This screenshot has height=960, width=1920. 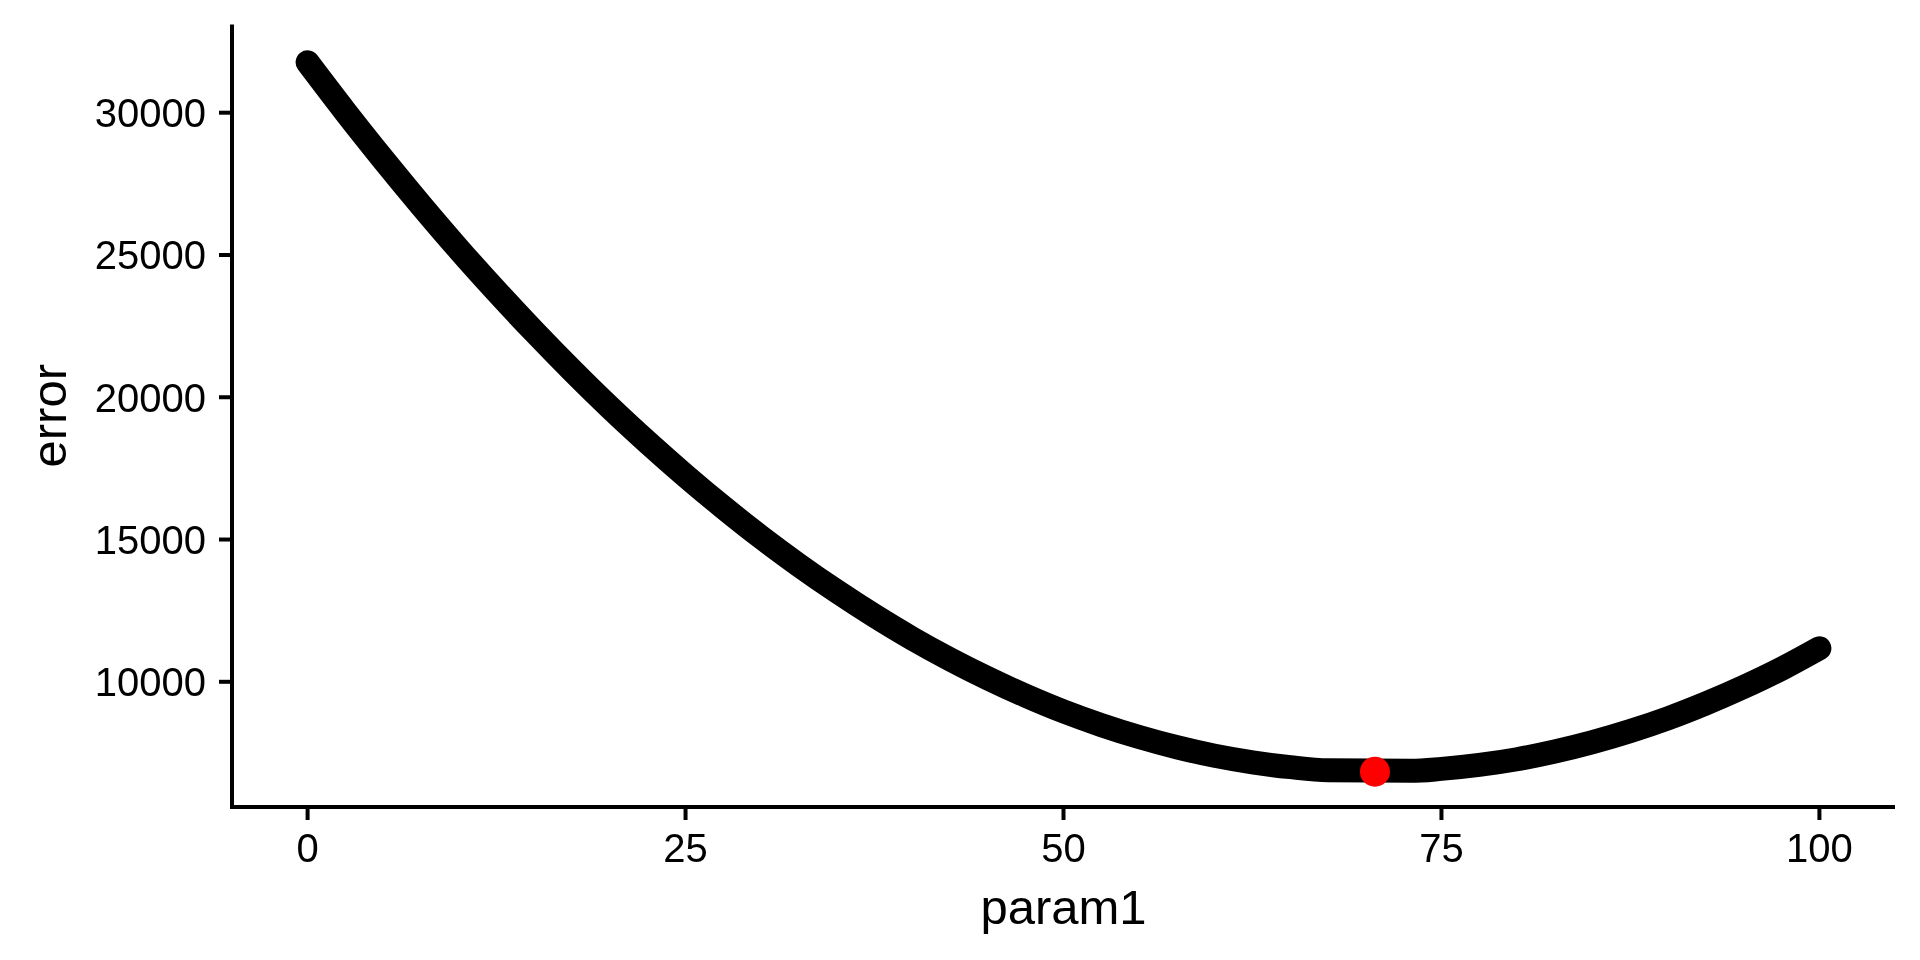 What do you see at coordinates (685, 848) in the screenshot?
I see `x-tick-label: 25` at bounding box center [685, 848].